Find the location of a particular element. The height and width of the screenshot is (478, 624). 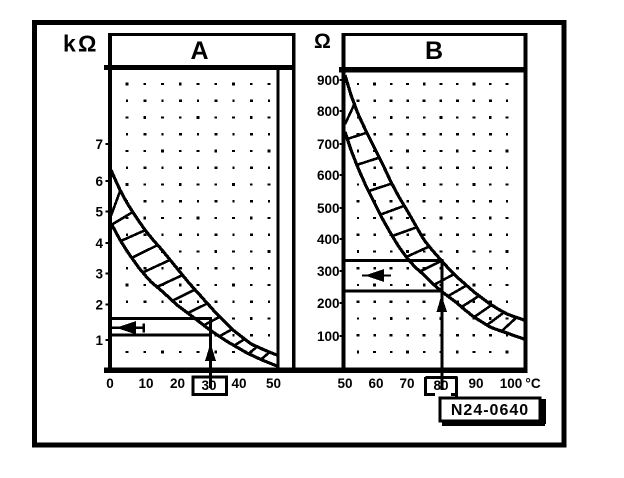

svg-text: 6 is located at coordinates (99, 181).